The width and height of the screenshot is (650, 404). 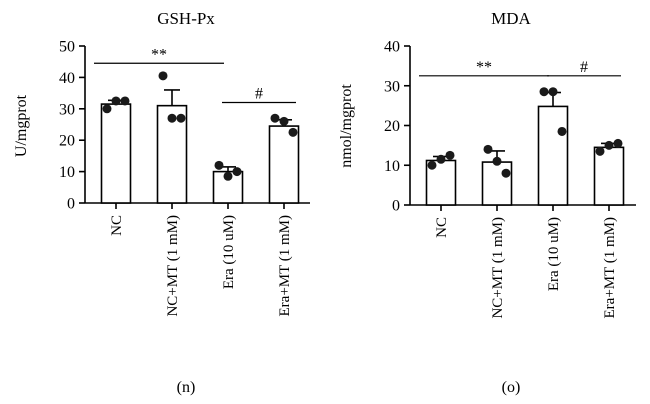 I want to click on chart-title: GSH-Px, so click(x=186, y=18).